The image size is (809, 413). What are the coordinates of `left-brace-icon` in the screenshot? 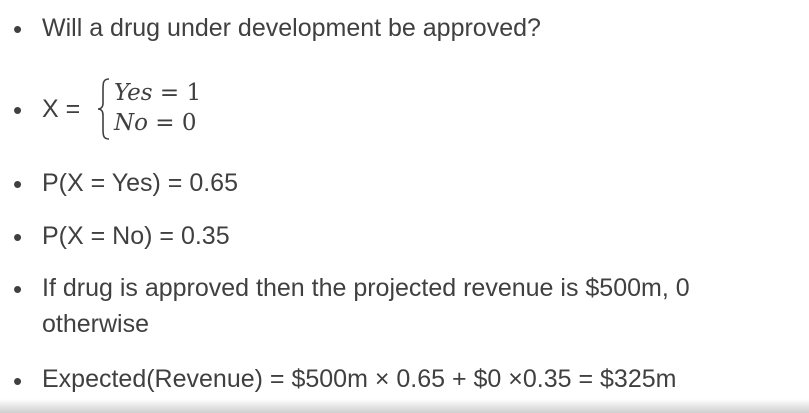 It's located at (103, 109).